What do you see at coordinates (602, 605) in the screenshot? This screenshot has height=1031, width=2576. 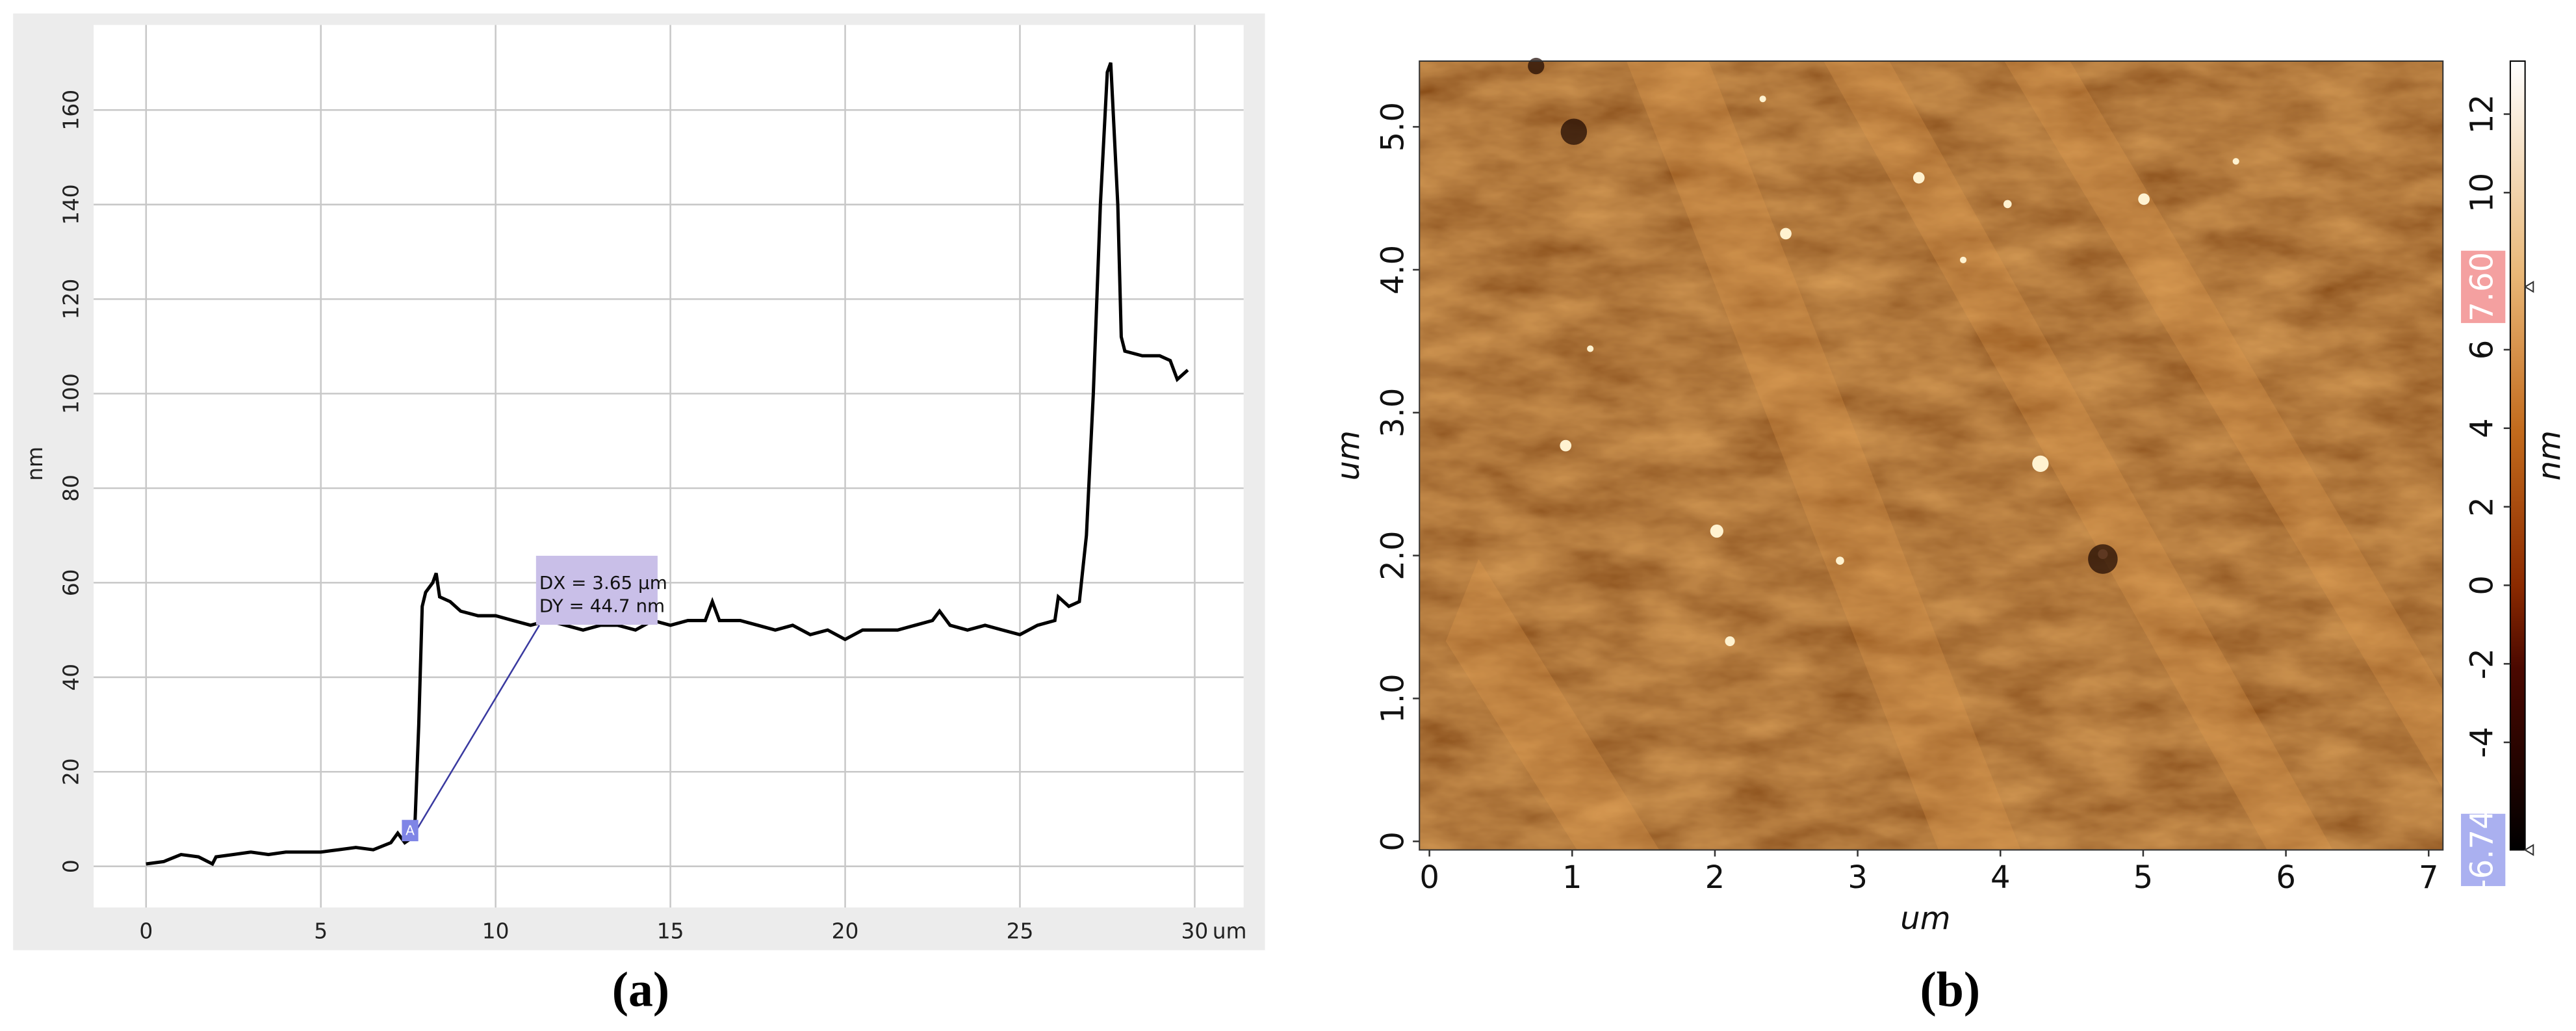 I see `measure-text: DY = 44.7 nm` at bounding box center [602, 605].